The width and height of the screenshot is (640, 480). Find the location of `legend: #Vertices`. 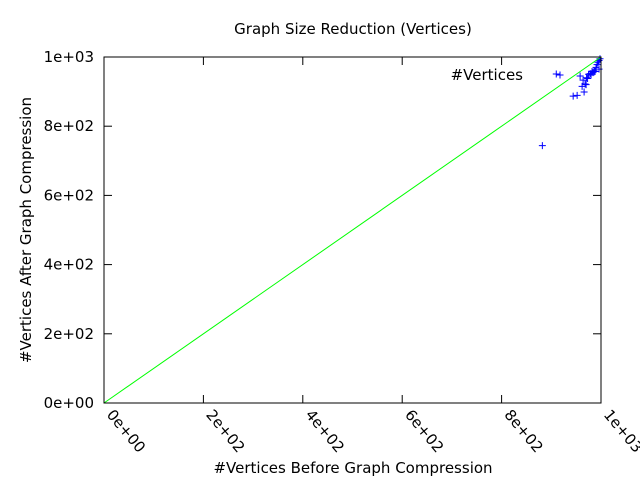

legend: #Vertices is located at coordinates (507, 75).